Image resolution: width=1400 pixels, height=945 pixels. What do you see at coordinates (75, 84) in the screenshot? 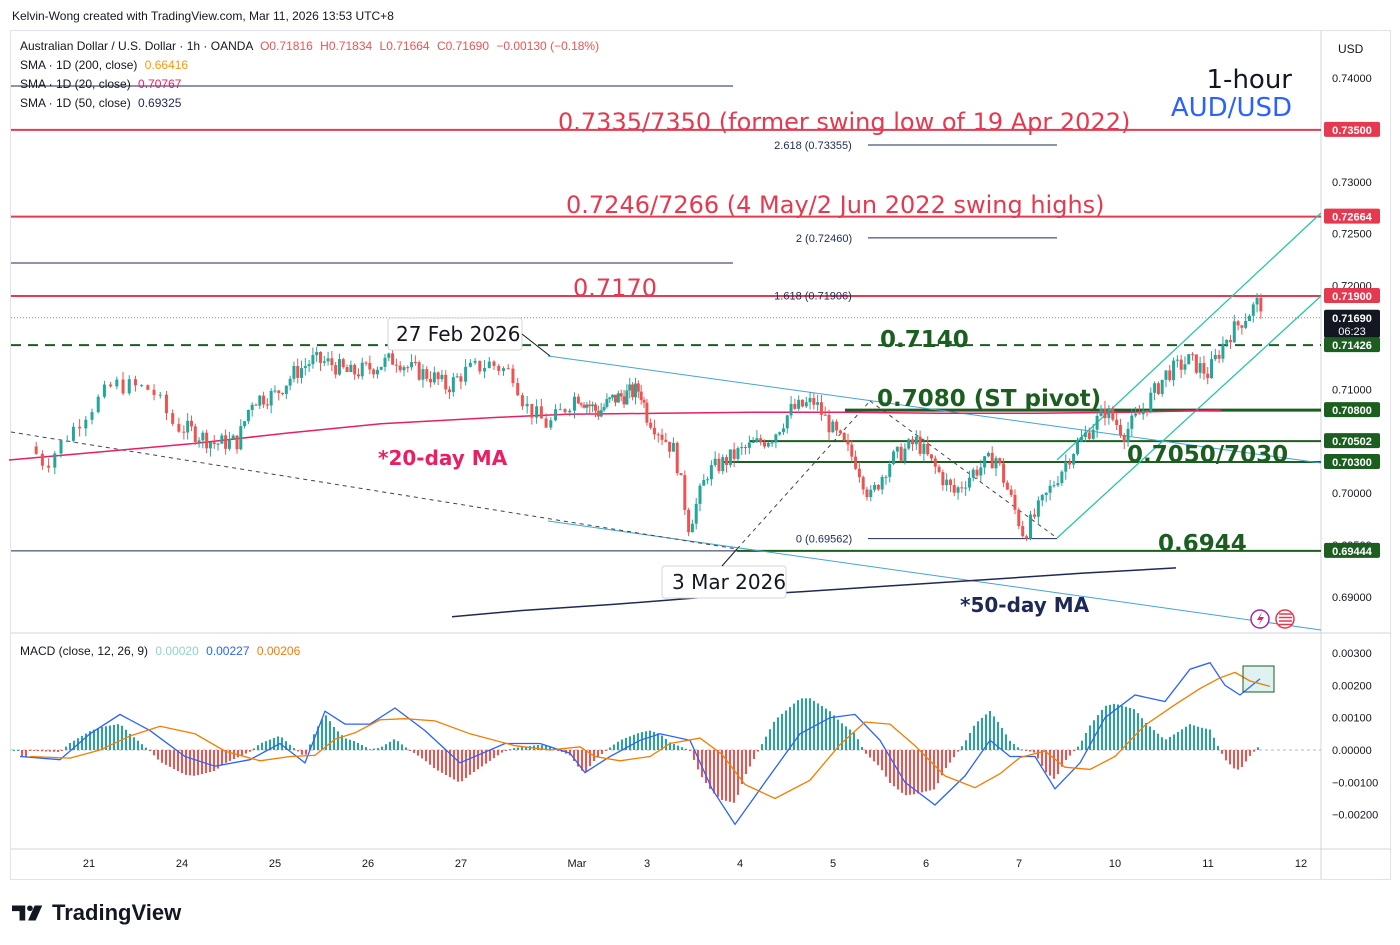
I see `sma20-label: SMA · 1D (20, close)` at bounding box center [75, 84].